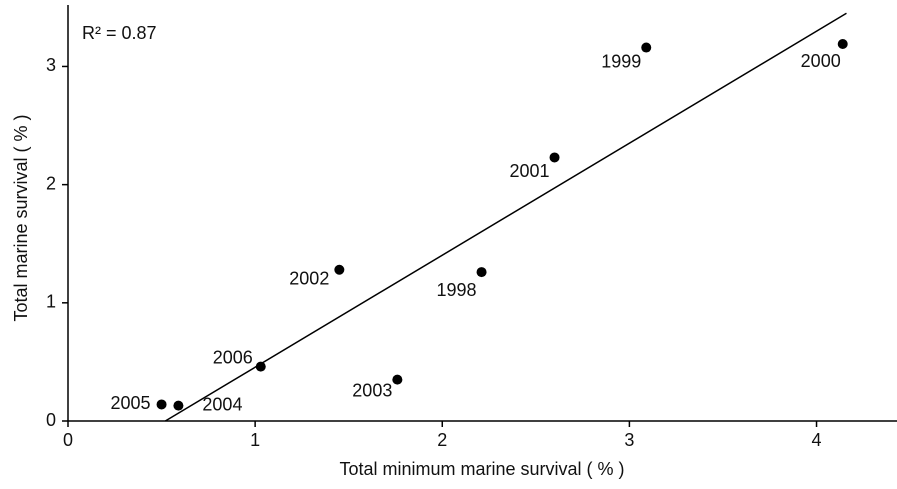 The width and height of the screenshot is (897, 489). What do you see at coordinates (481, 469) in the screenshot?
I see `x-axis-title: Total minimum marine survival ( % )` at bounding box center [481, 469].